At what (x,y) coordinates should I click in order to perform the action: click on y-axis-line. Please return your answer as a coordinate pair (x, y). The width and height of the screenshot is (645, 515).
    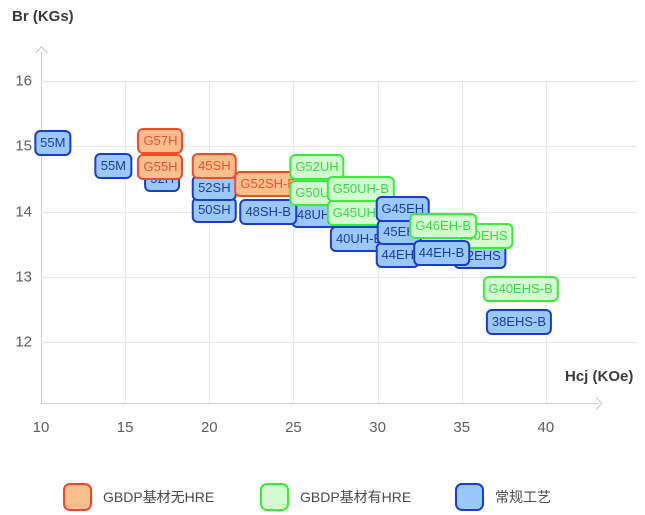
    Looking at the image, I should click on (41, 227).